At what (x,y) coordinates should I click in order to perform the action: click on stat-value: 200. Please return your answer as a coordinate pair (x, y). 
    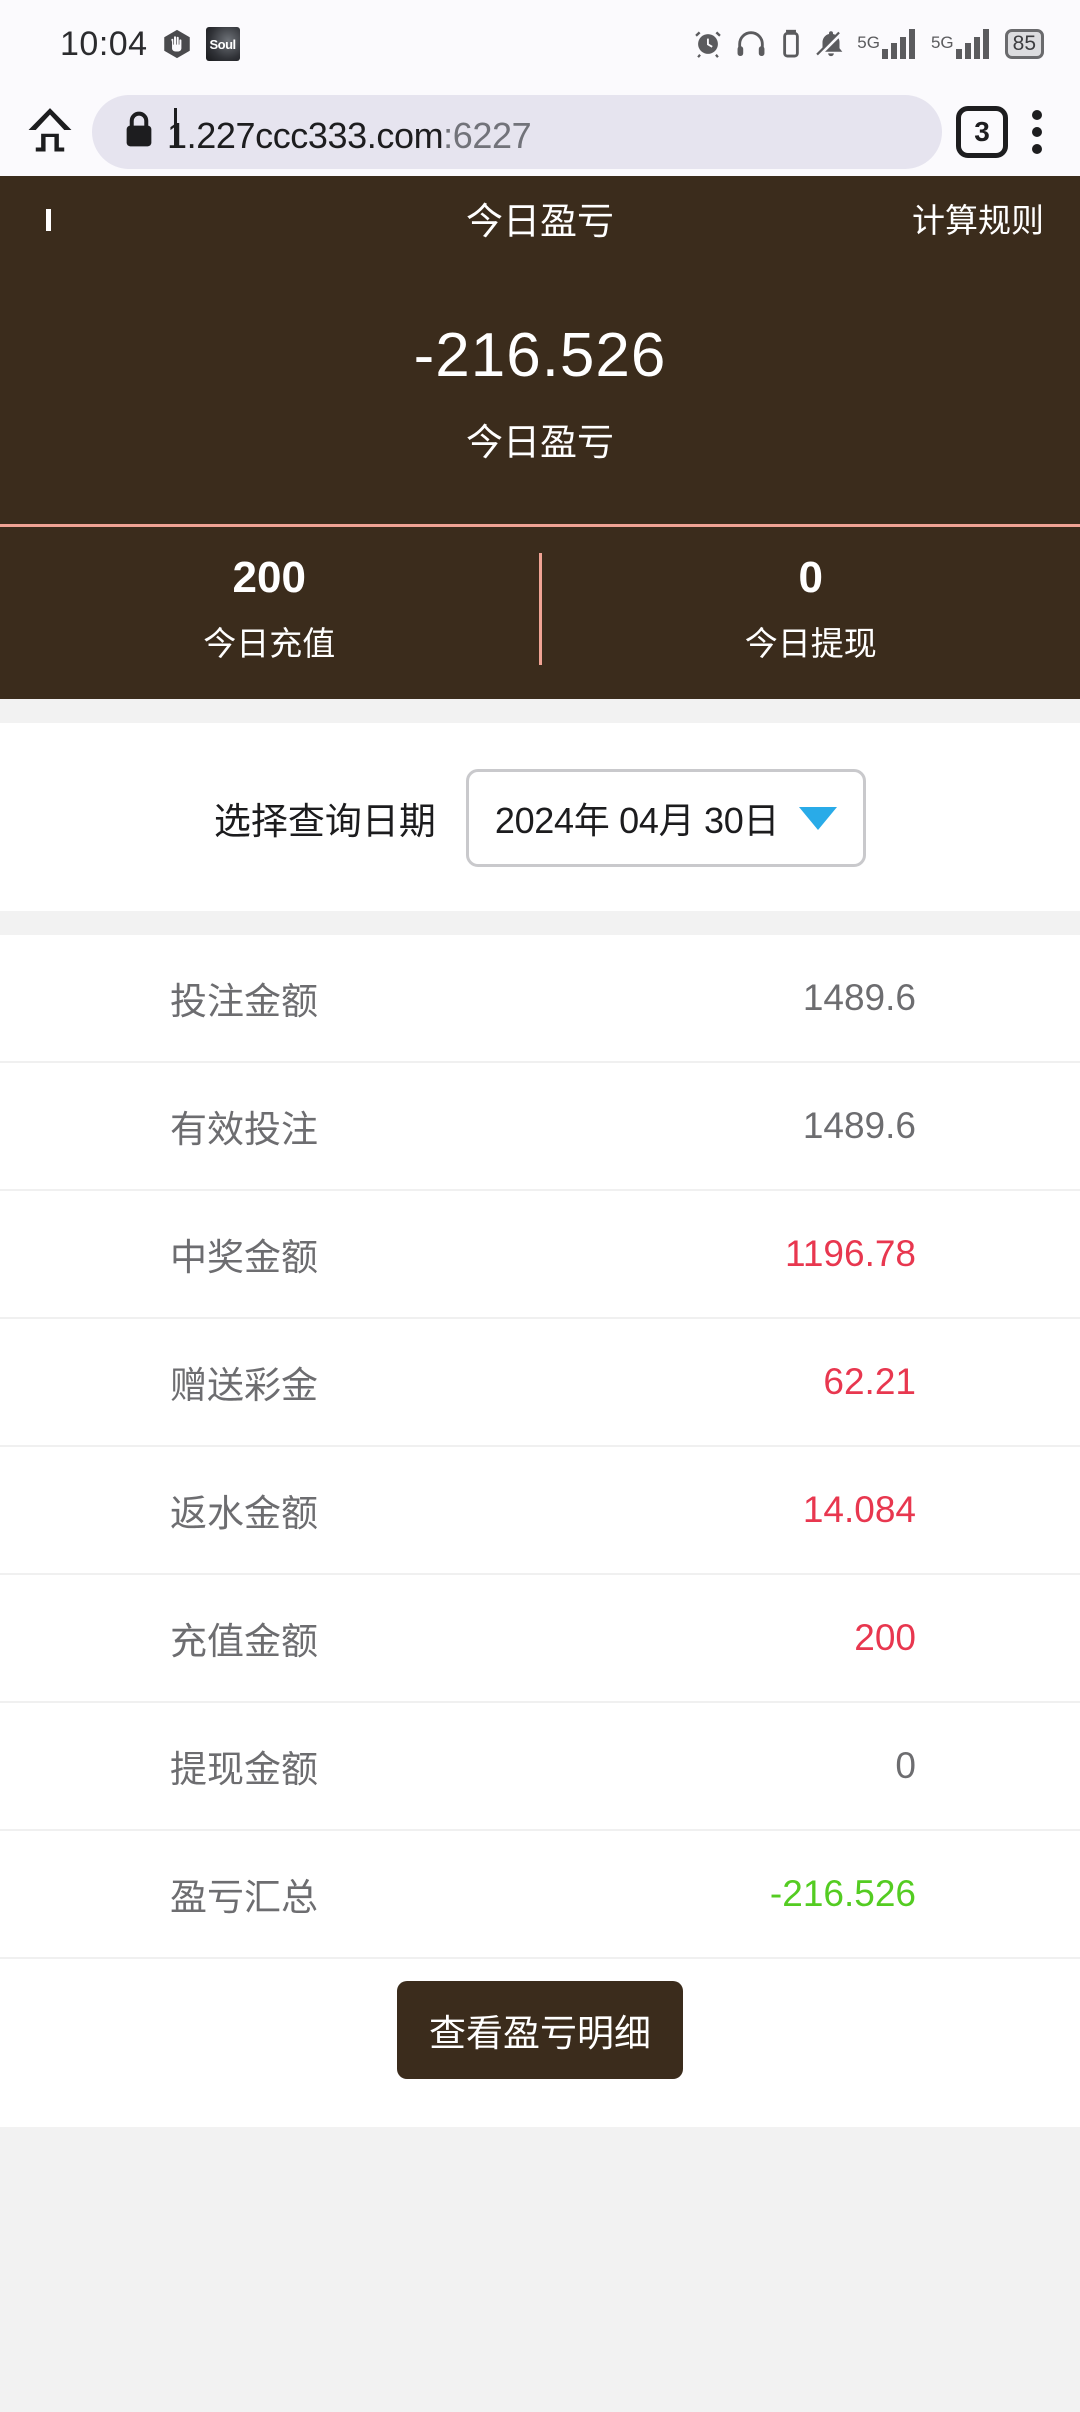
    Looking at the image, I should click on (269, 578).